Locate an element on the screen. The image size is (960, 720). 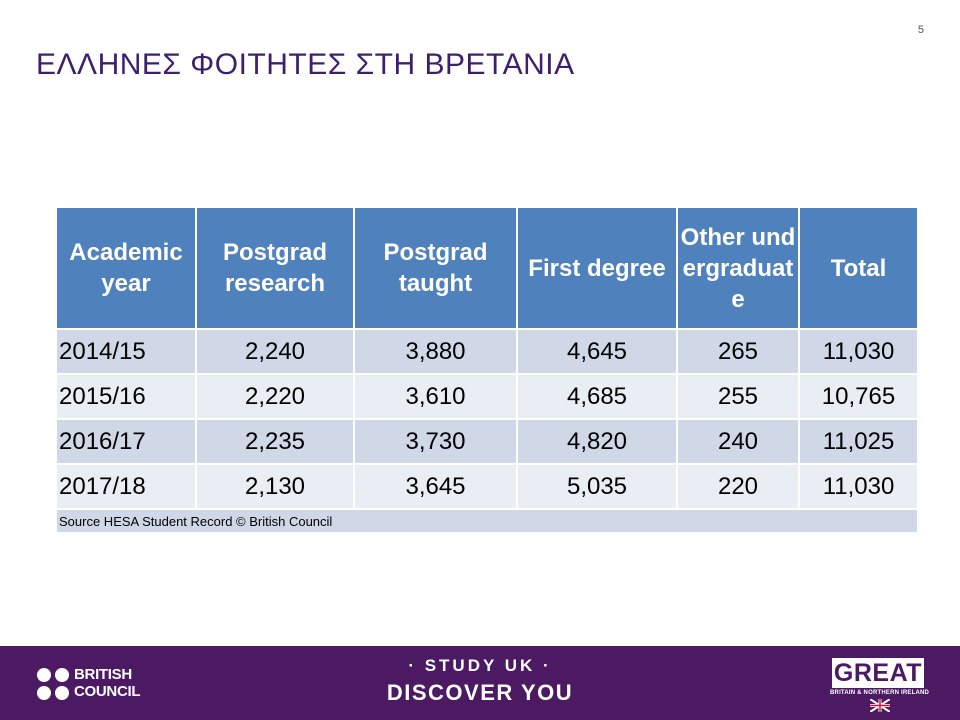
header-first-degree: First degree is located at coordinates (597, 268).